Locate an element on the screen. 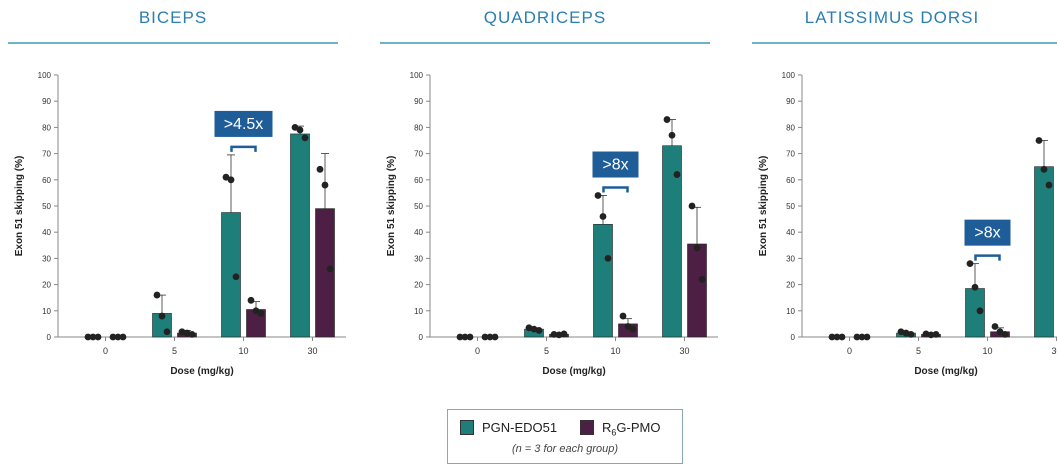 This screenshot has width=1057, height=468. chart-title: QUADRICEPS is located at coordinates (545, 17).